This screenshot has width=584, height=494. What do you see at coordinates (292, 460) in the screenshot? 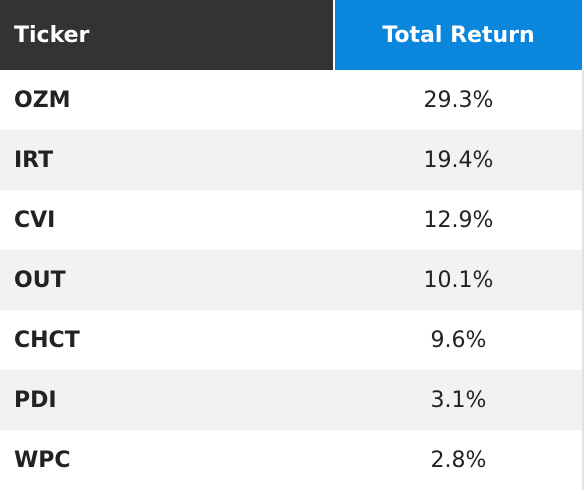
I see `table-row: WPC 2.8%` at bounding box center [292, 460].